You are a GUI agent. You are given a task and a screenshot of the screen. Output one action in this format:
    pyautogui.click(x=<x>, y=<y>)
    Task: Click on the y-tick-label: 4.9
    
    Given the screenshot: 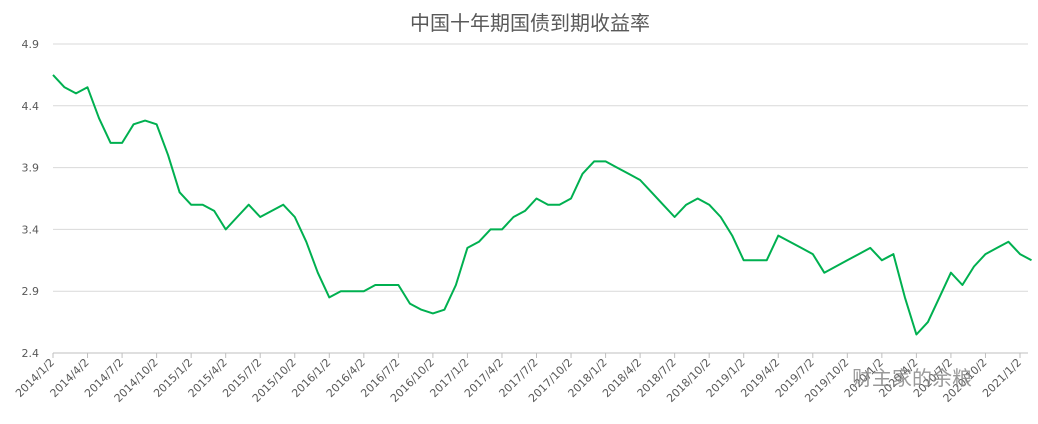 What is the action you would take?
    pyautogui.click(x=31, y=44)
    